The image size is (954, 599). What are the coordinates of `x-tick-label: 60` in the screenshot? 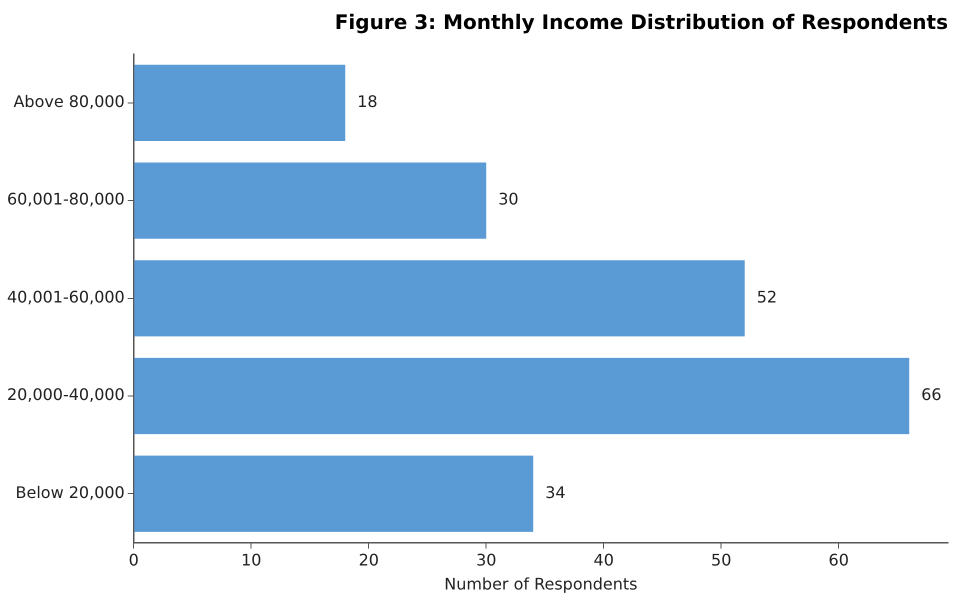 It's located at (838, 560).